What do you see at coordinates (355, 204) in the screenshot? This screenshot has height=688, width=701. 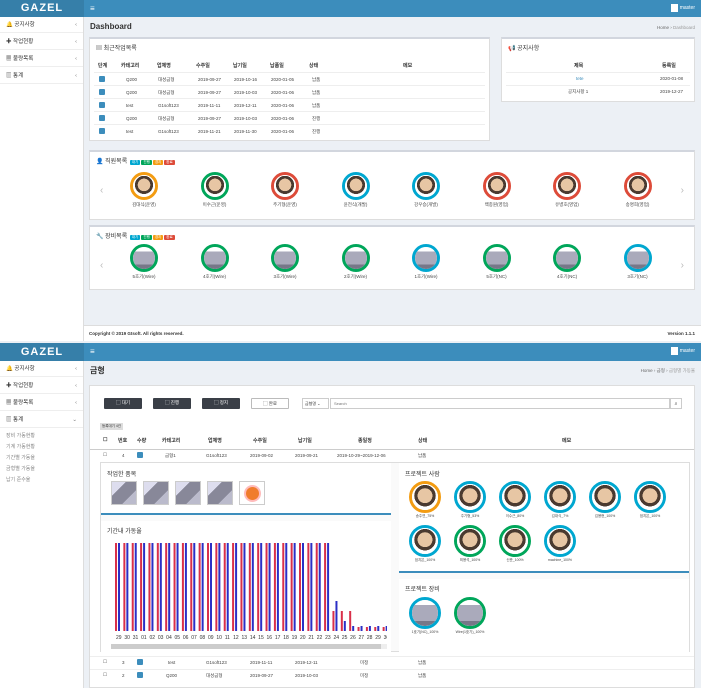 I see `staff-name: 윤전식(개발)` at bounding box center [355, 204].